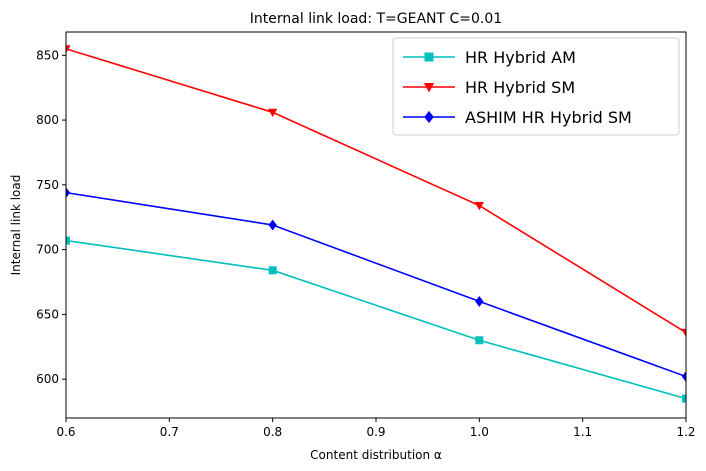 The height and width of the screenshot is (471, 706). Describe the element at coordinates (47, 379) in the screenshot. I see `y-tick-label-0: 600` at that location.